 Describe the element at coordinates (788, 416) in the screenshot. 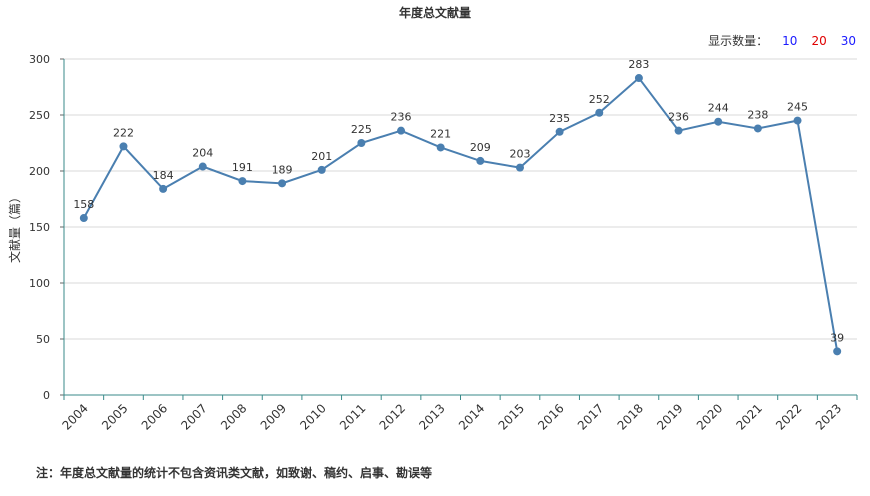

I see `x-tick-label: 2022` at that location.